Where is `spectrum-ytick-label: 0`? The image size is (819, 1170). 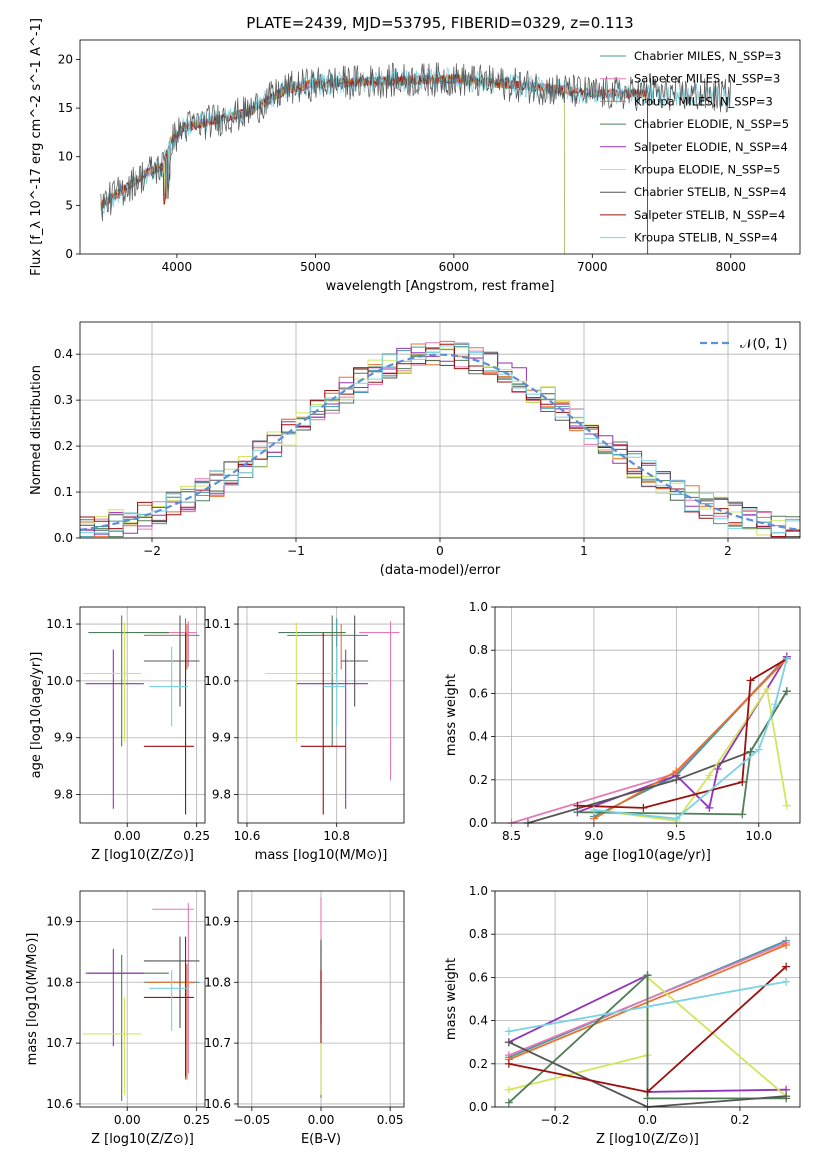
spectrum-ytick-label: 0 is located at coordinates (69, 254).